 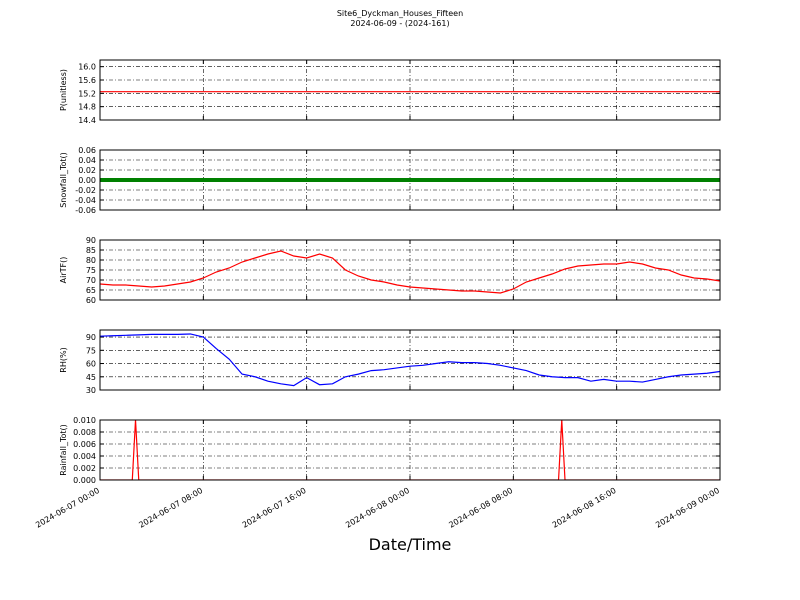 What do you see at coordinates (63, 359) in the screenshot?
I see `y-axis-label: RH(%)` at bounding box center [63, 359].